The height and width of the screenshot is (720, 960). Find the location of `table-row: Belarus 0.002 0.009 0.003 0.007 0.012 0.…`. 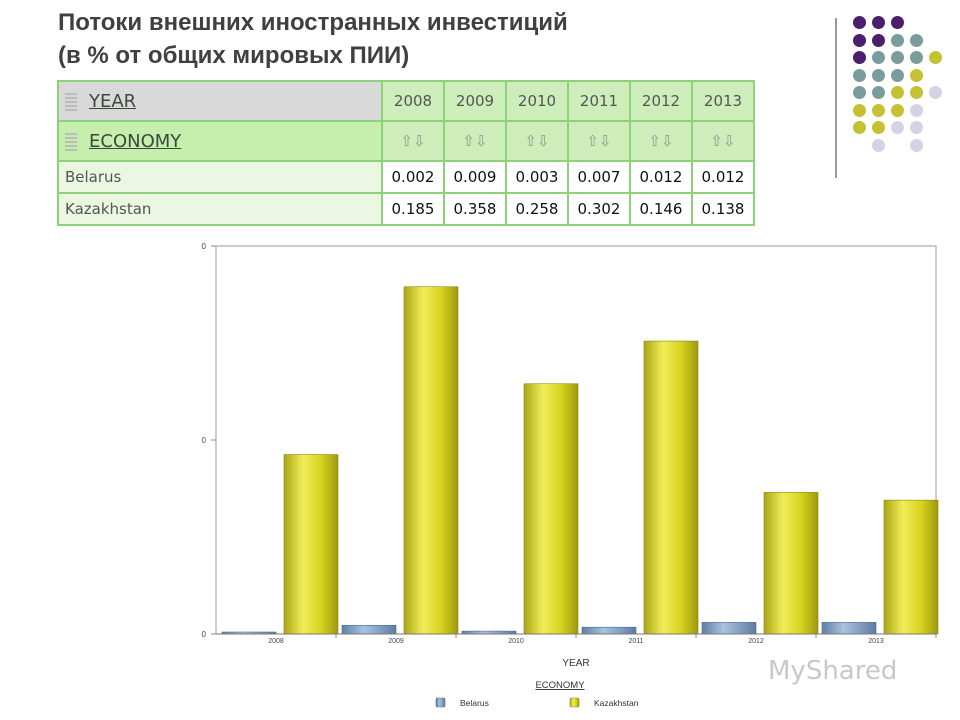

table-row: Belarus 0.002 0.009 0.003 0.007 0.012 0.… is located at coordinates (406, 177).